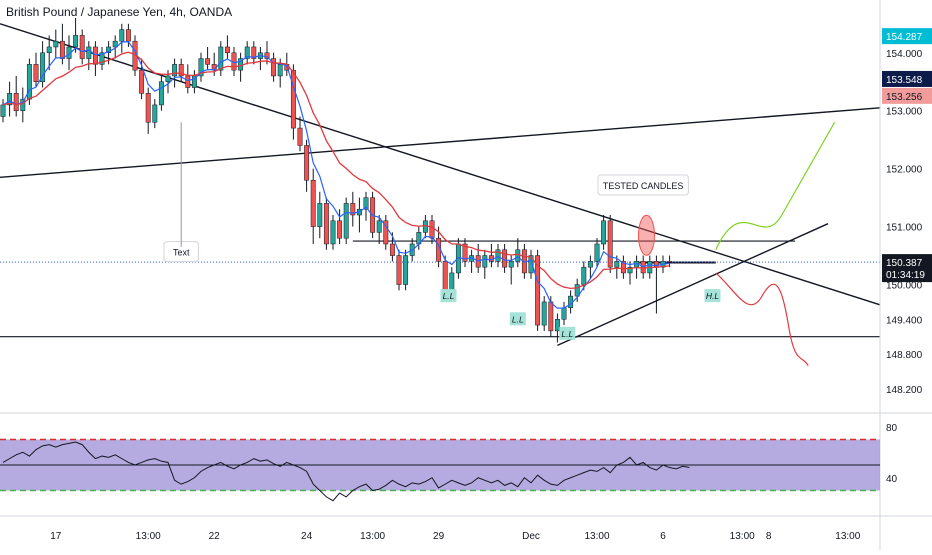 The width and height of the screenshot is (932, 555). Describe the element at coordinates (762, 319) in the screenshot. I see `bearish-projection` at that location.